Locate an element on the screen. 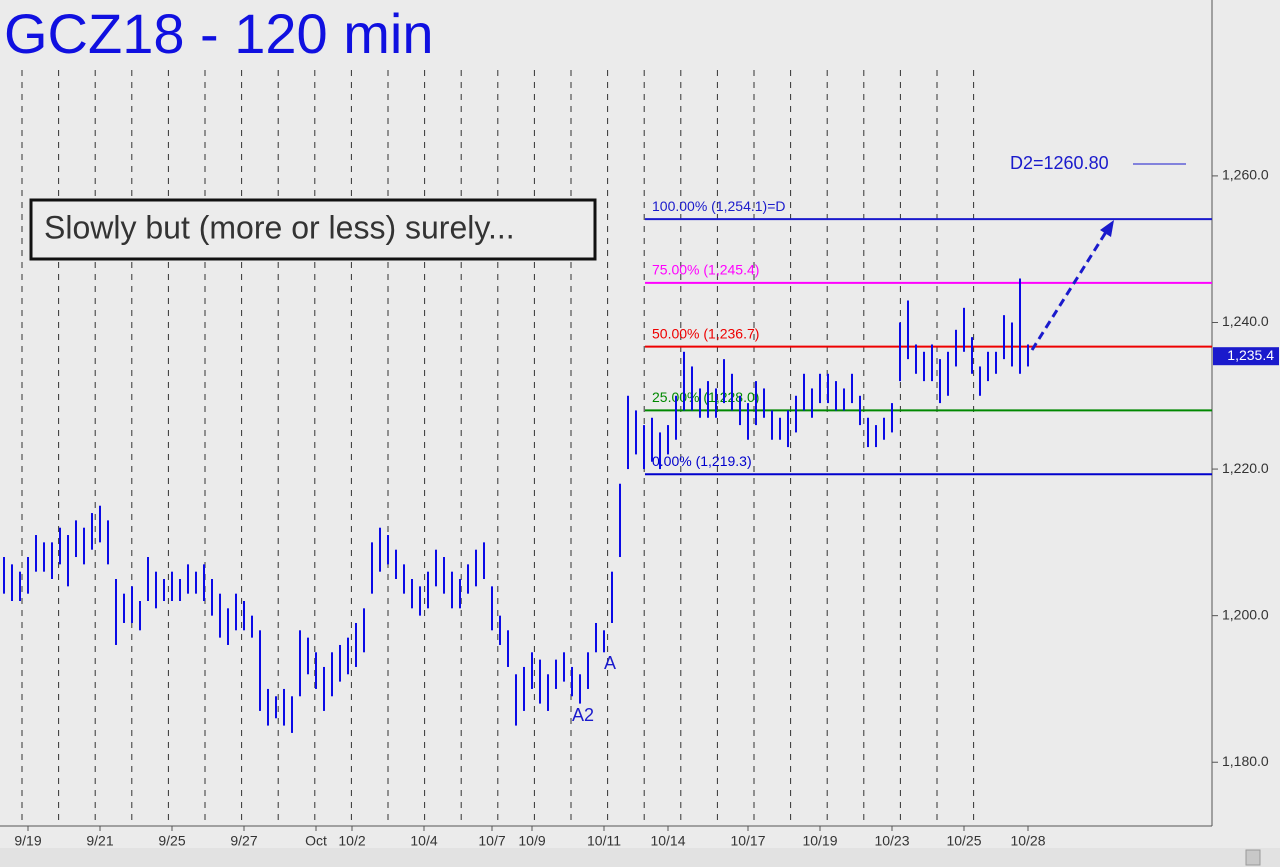  annotation-box is located at coordinates (313, 229).